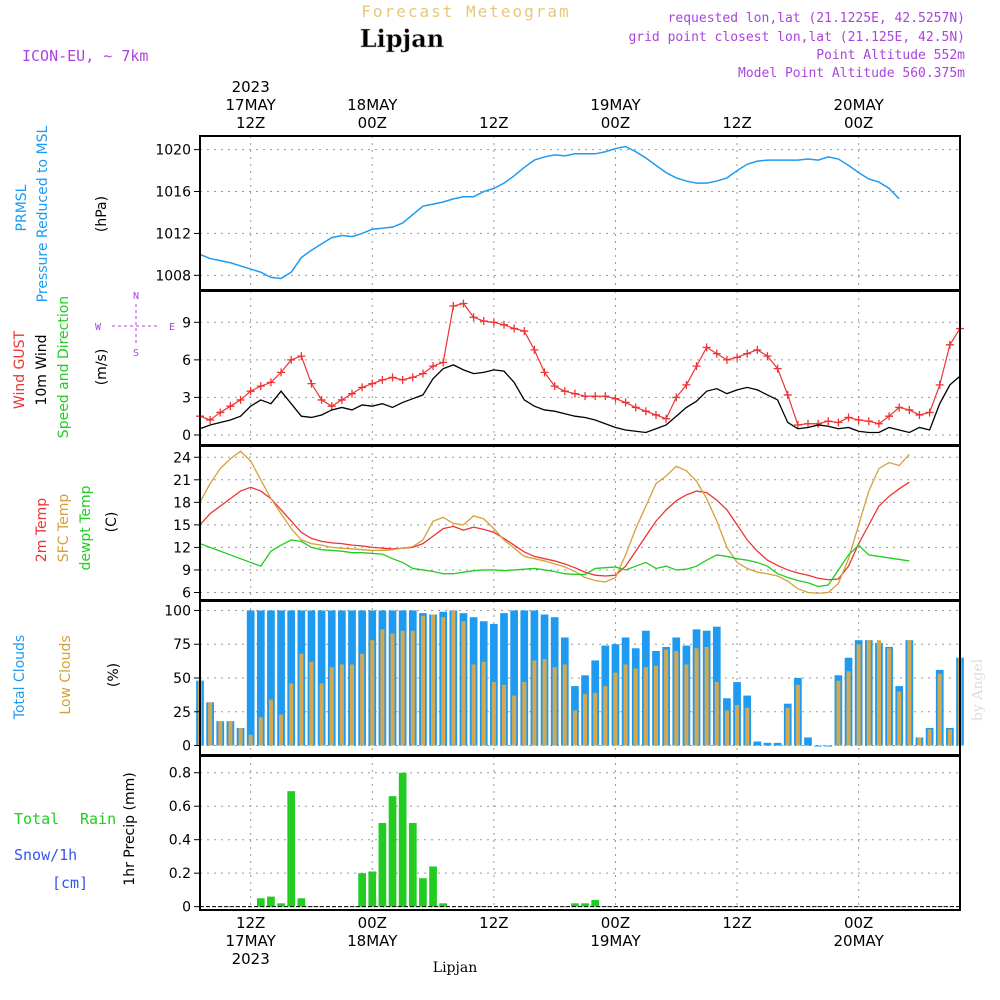 The height and width of the screenshot is (1000, 1000). Describe the element at coordinates (180, 807) in the screenshot. I see `precip-y-tick-label: 0.6` at that location.